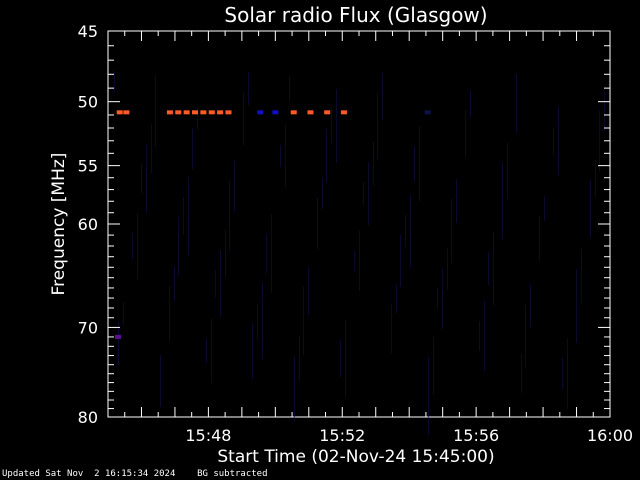  What do you see at coordinates (88, 327) in the screenshot?
I see `y-tick-label: 70` at bounding box center [88, 327].